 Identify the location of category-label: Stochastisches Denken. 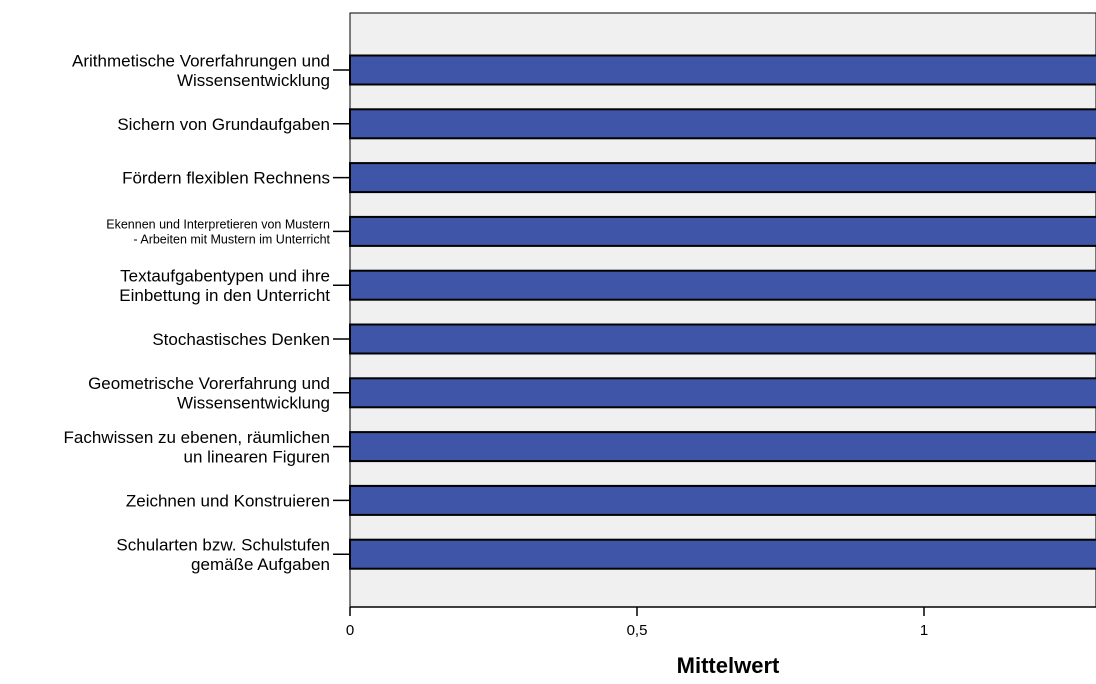
(241, 339).